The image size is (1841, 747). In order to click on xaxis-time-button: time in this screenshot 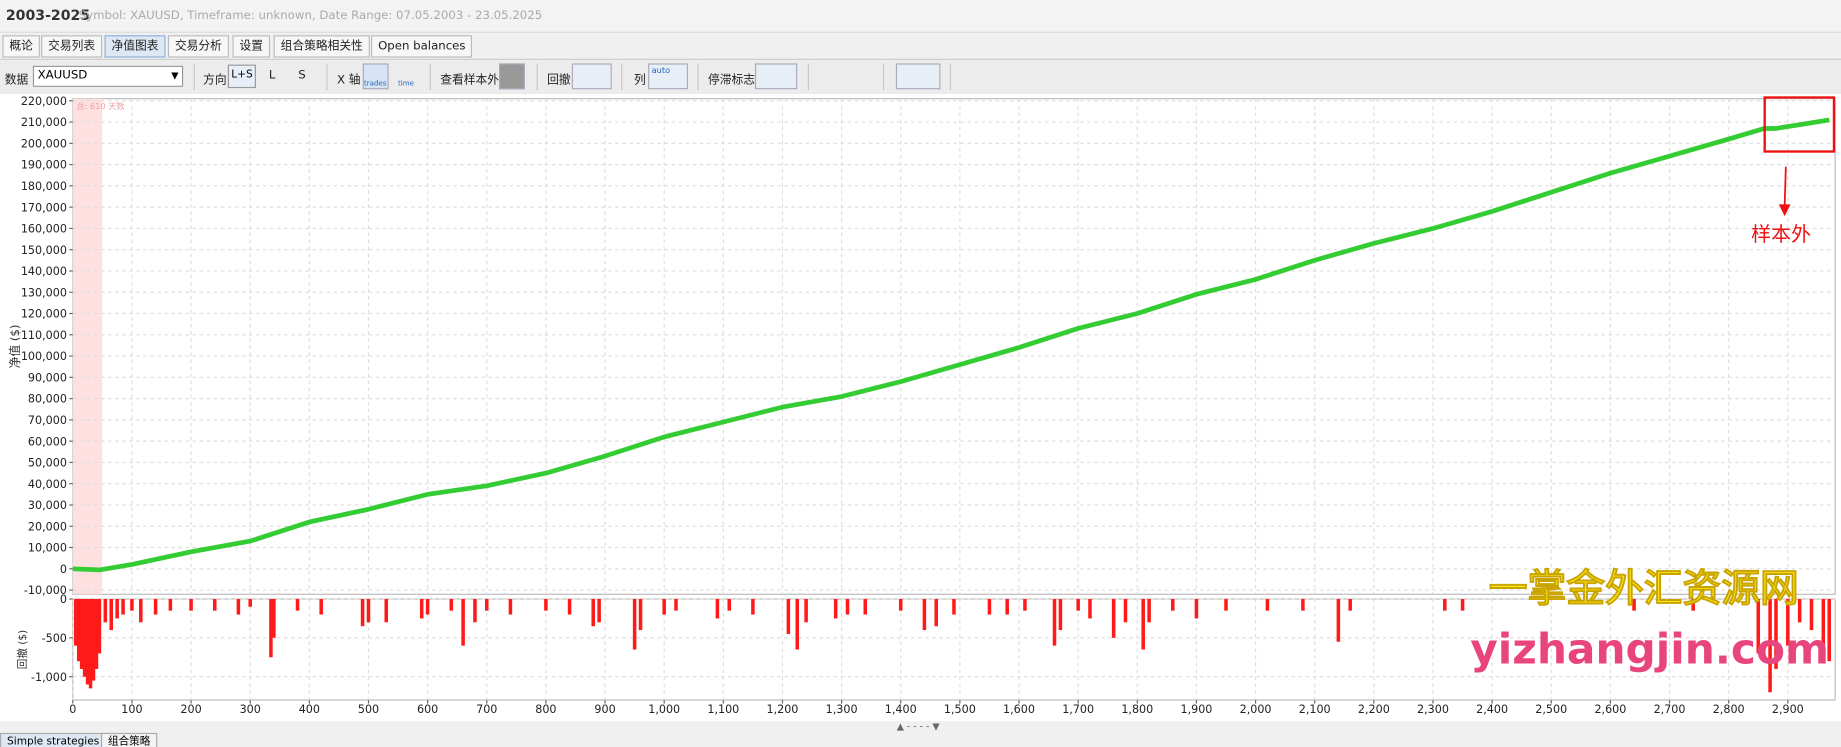, I will do `click(406, 76)`.